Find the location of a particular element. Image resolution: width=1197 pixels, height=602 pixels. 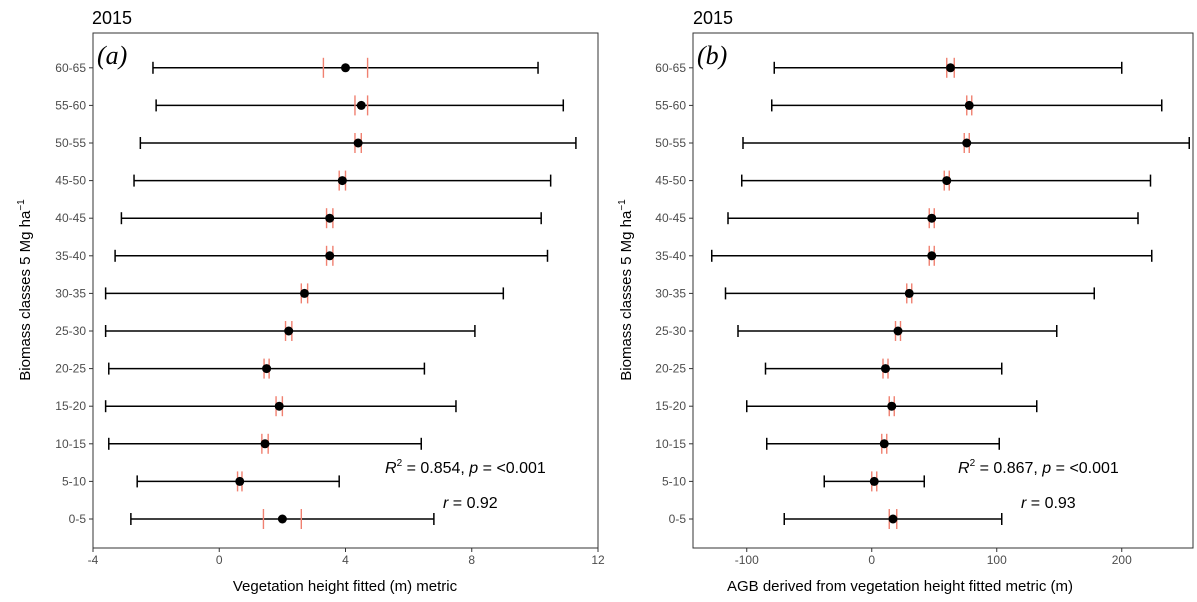

x-tick-label: 200 is located at coordinates (1122, 560).